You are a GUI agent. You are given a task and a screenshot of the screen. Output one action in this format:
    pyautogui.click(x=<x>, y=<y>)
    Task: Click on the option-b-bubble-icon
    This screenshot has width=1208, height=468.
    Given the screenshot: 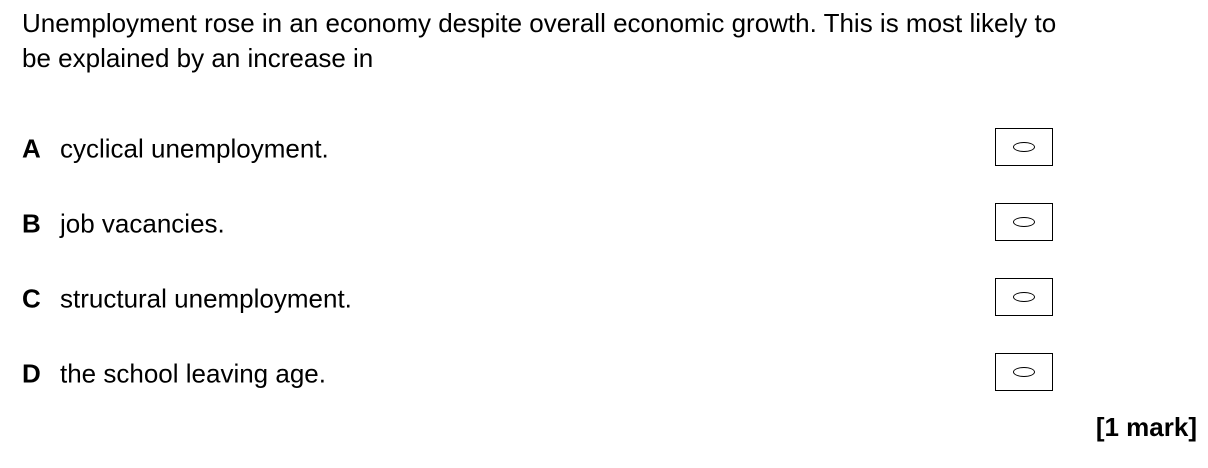 What is the action you would take?
    pyautogui.click(x=1024, y=222)
    